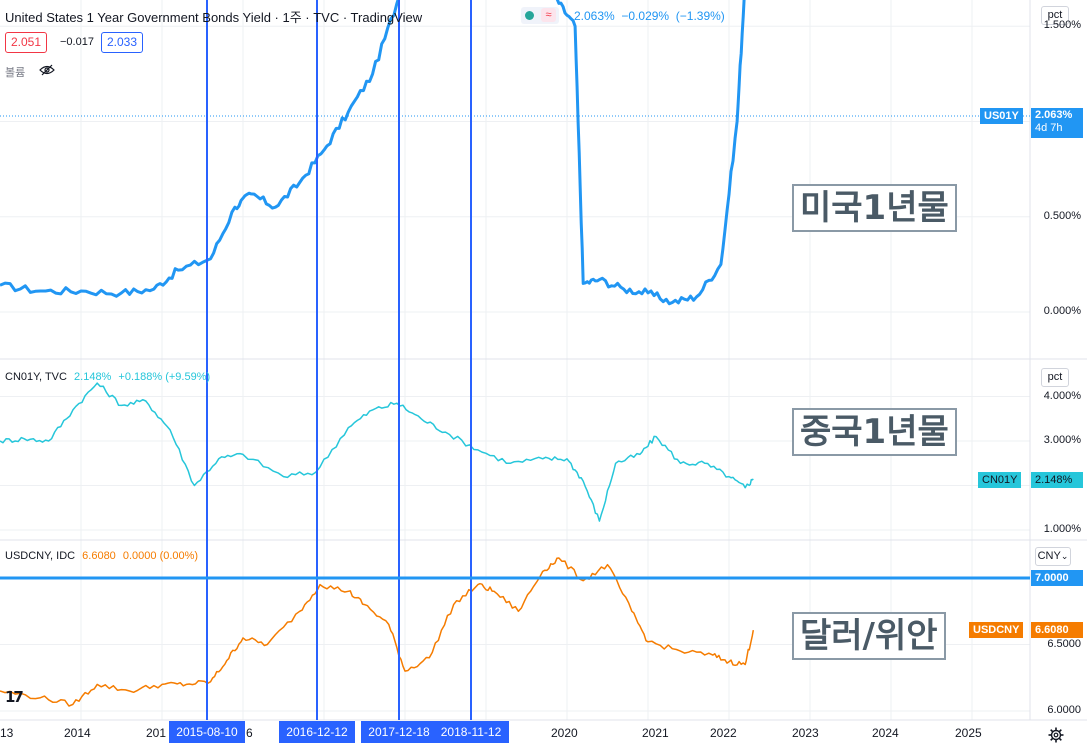 This screenshot has width=1087, height=753. What do you see at coordinates (99, 556) in the screenshot?
I see `usdcny-legend-value: 6.6080` at bounding box center [99, 556].